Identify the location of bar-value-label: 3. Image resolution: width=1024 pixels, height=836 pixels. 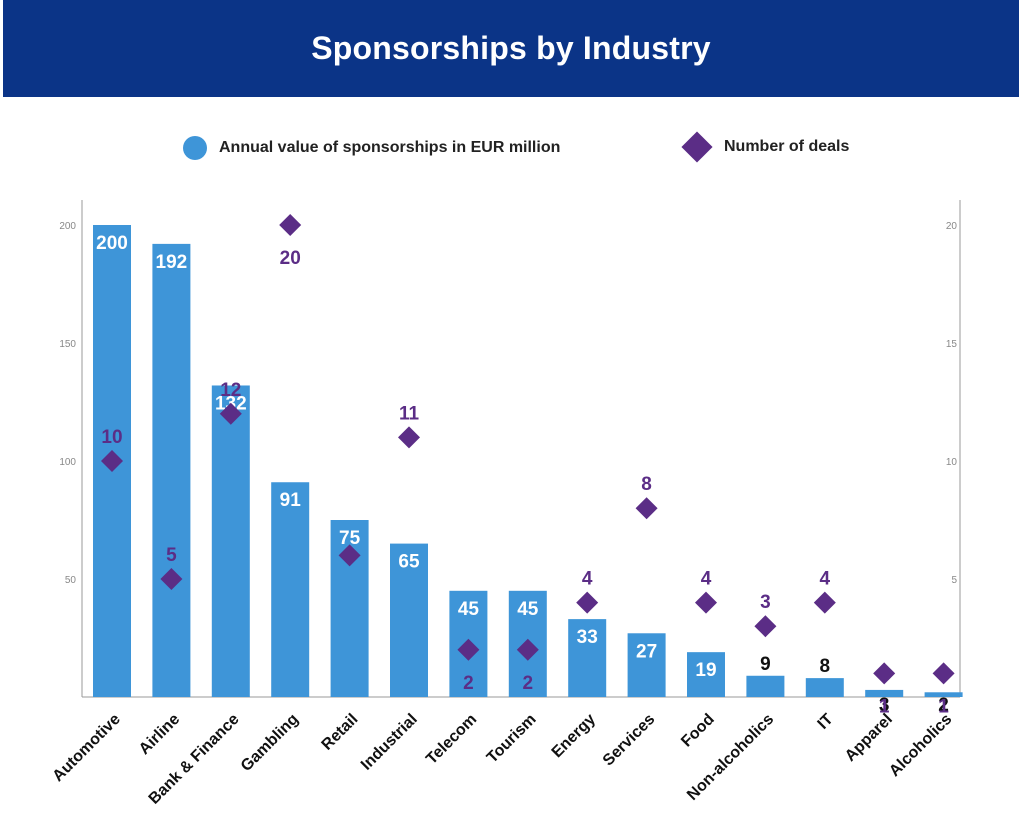
(884, 705).